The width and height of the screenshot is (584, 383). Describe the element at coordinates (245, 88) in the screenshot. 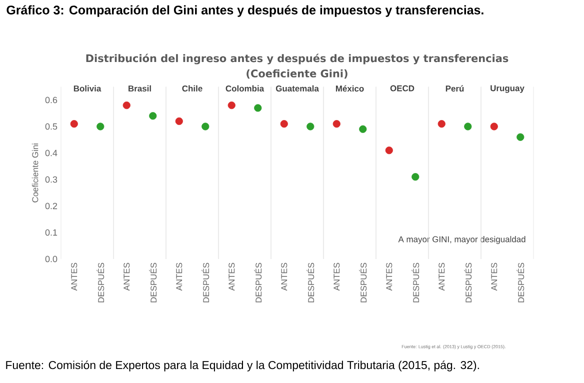

I see `chart-title: Colombia` at that location.